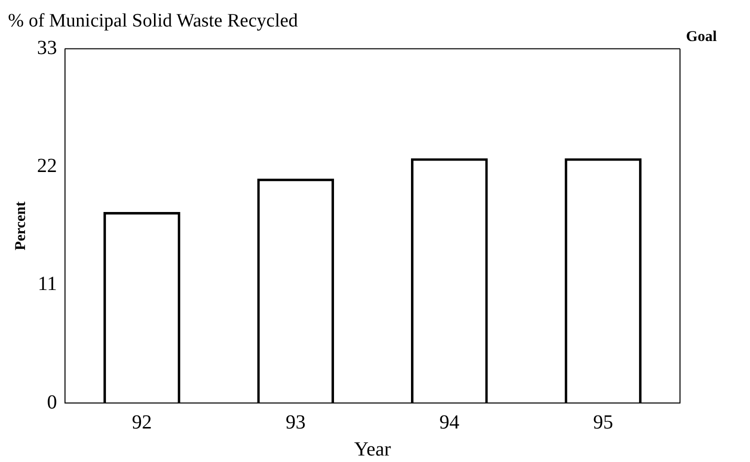 The image size is (750, 462). What do you see at coordinates (701, 37) in the screenshot?
I see `ref-line-label: Goal` at bounding box center [701, 37].